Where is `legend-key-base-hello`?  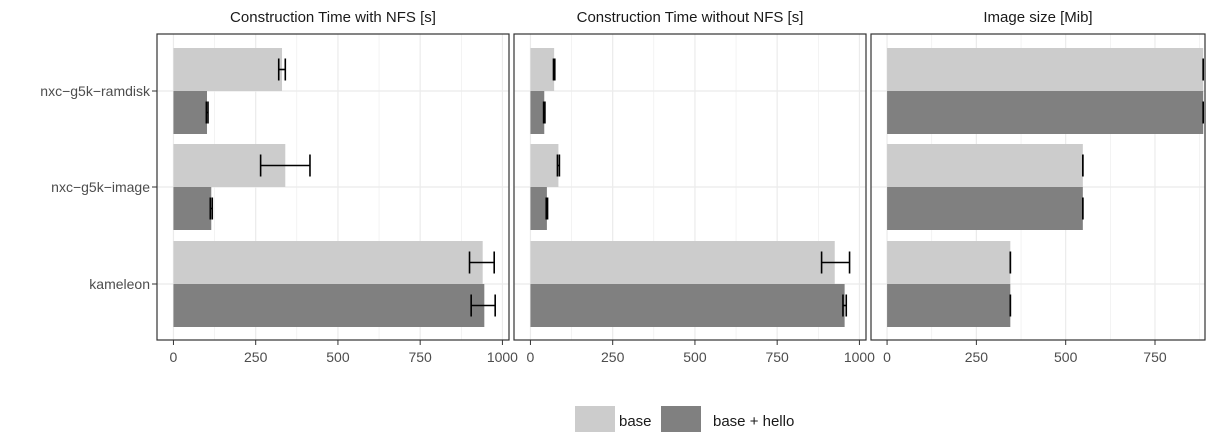 legend-key-base-hello is located at coordinates (681, 419).